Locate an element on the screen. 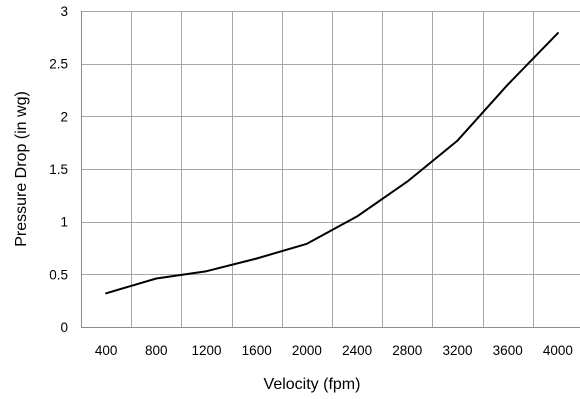 The height and width of the screenshot is (399, 580). y-tick-label: 2 is located at coordinates (64, 116).